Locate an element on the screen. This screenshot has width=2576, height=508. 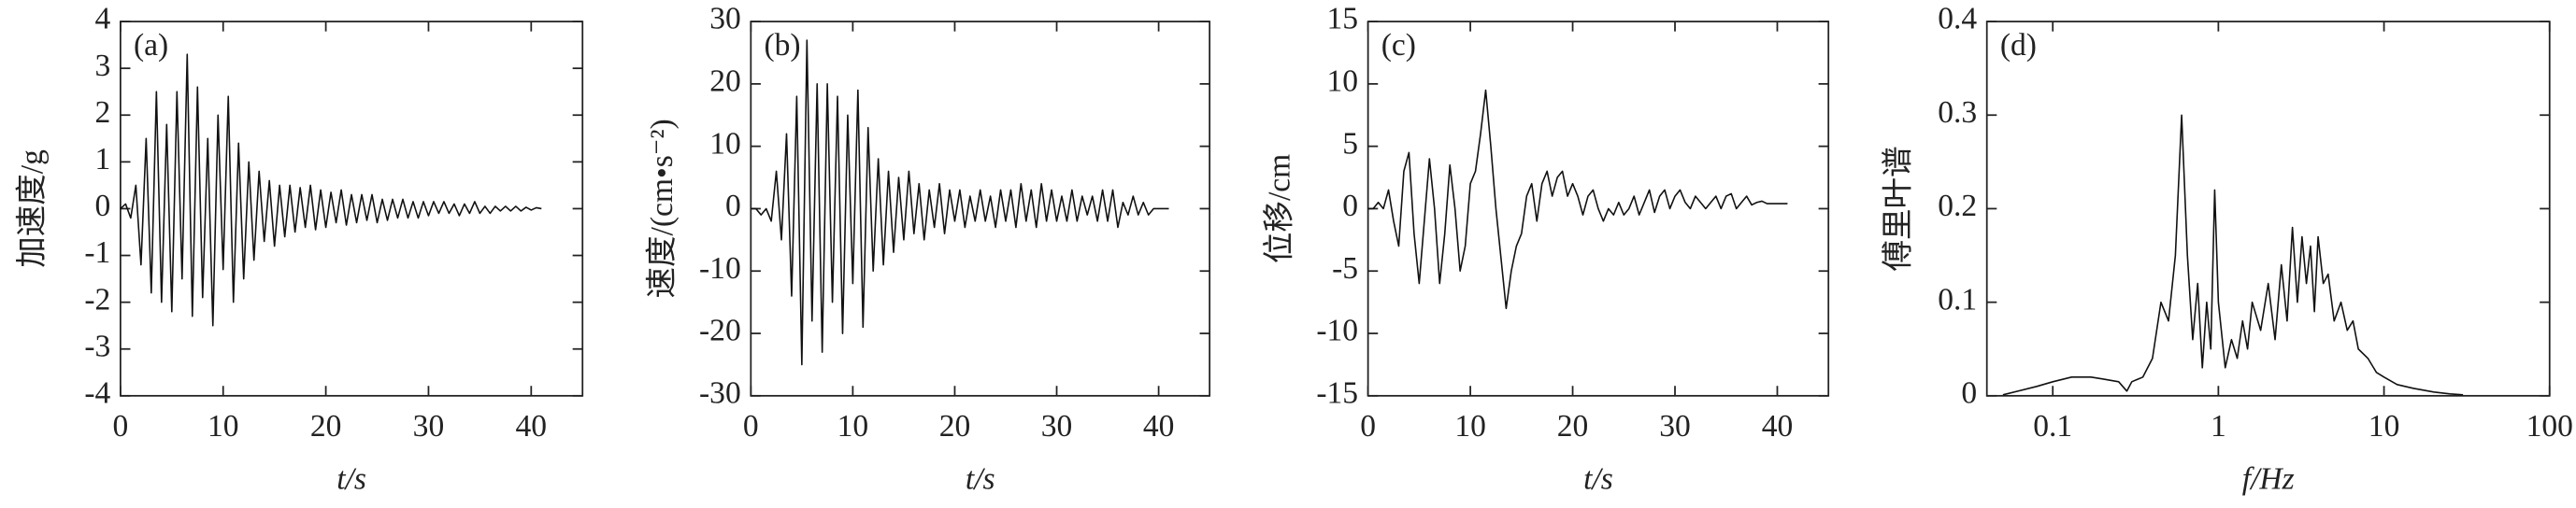
y-tick-label: -20 is located at coordinates (720, 331).